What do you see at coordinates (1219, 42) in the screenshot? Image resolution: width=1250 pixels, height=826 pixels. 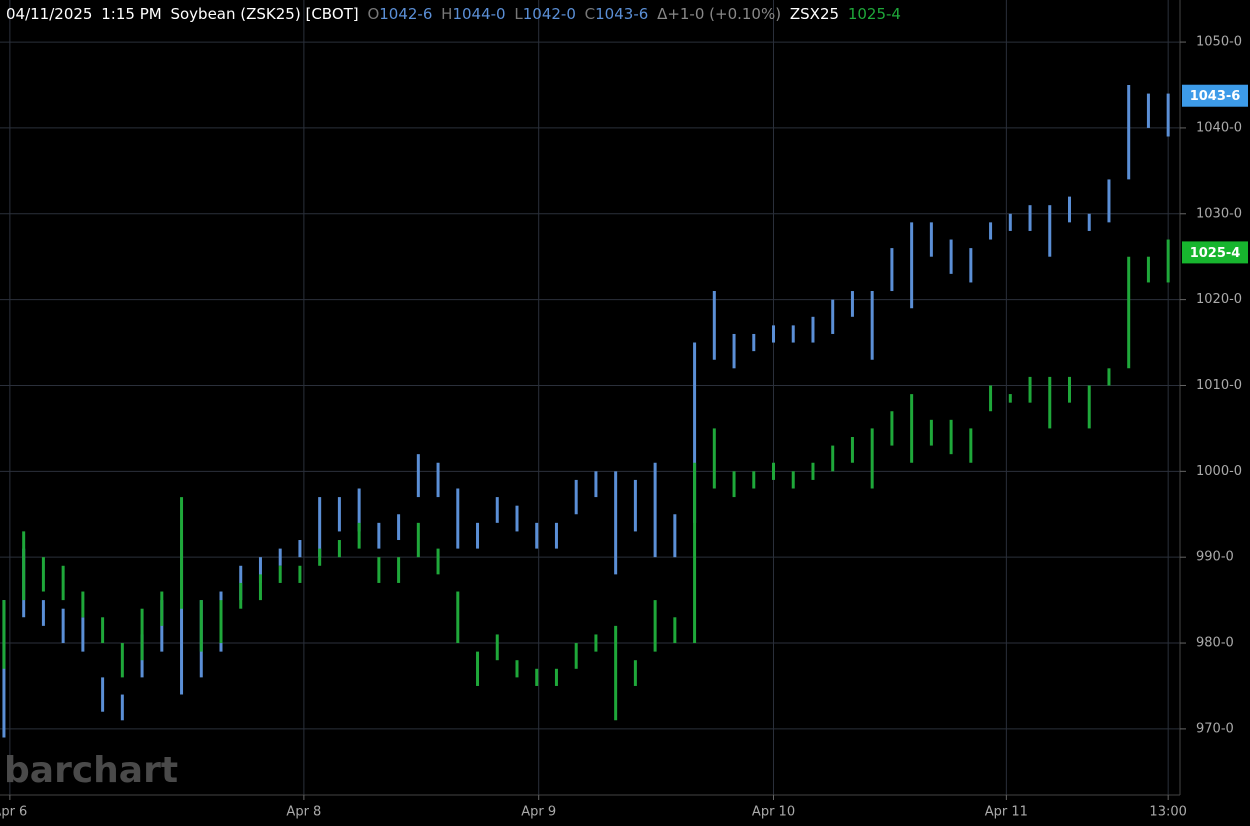 I see `y-tick-label: 1050-0` at bounding box center [1219, 42].